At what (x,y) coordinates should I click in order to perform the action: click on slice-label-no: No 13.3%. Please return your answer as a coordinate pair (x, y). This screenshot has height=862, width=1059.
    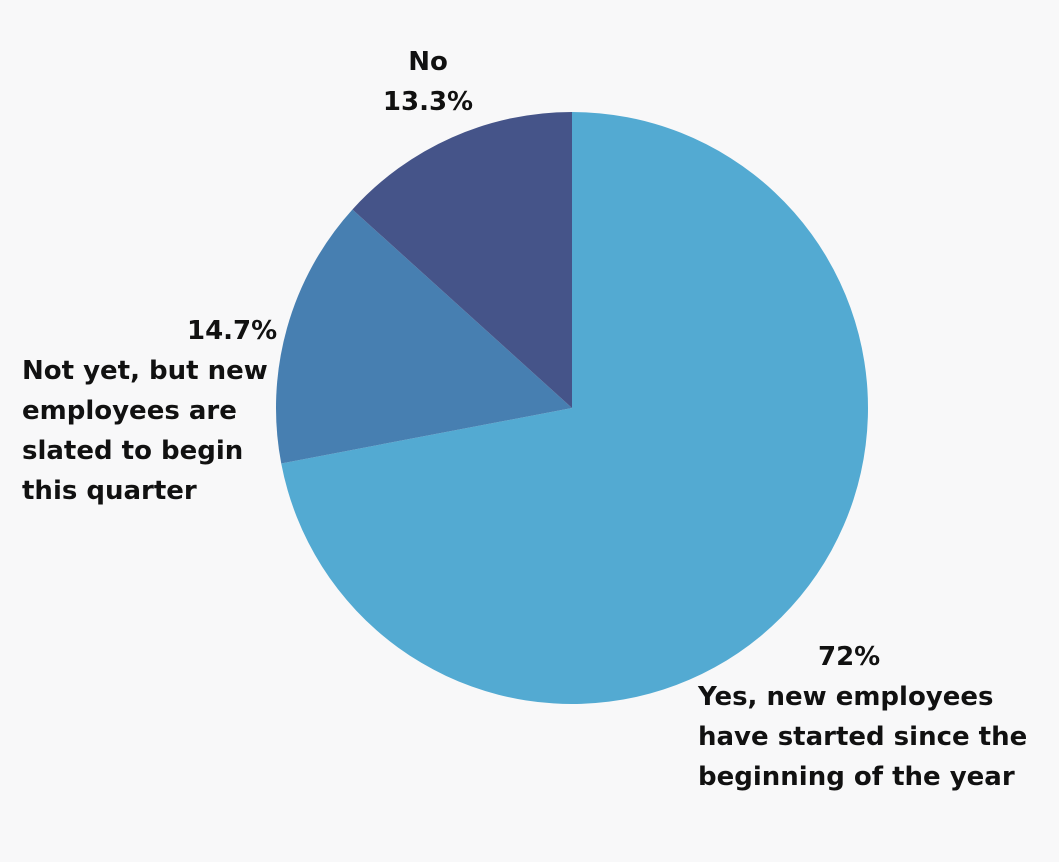
    Looking at the image, I should click on (428, 82).